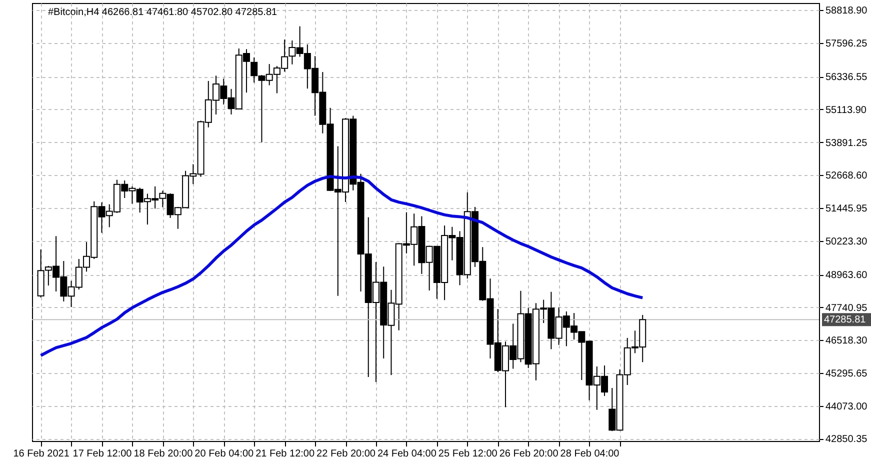 Image resolution: width=871 pixels, height=463 pixels. Describe the element at coordinates (847, 341) in the screenshot. I see `y-tick-label: 46518.30` at that location.